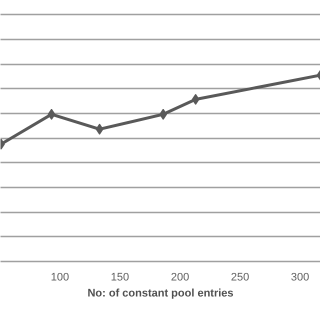  What do you see at coordinates (163, 114) in the screenshot?
I see `point` at bounding box center [163, 114].